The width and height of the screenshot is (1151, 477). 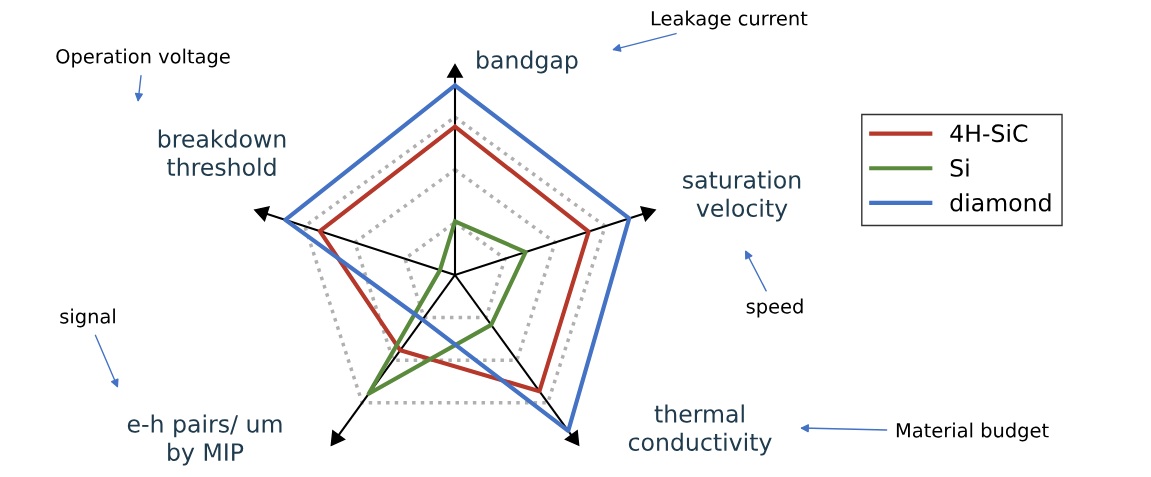 I want to click on legend-label: Si, so click(x=959, y=167).